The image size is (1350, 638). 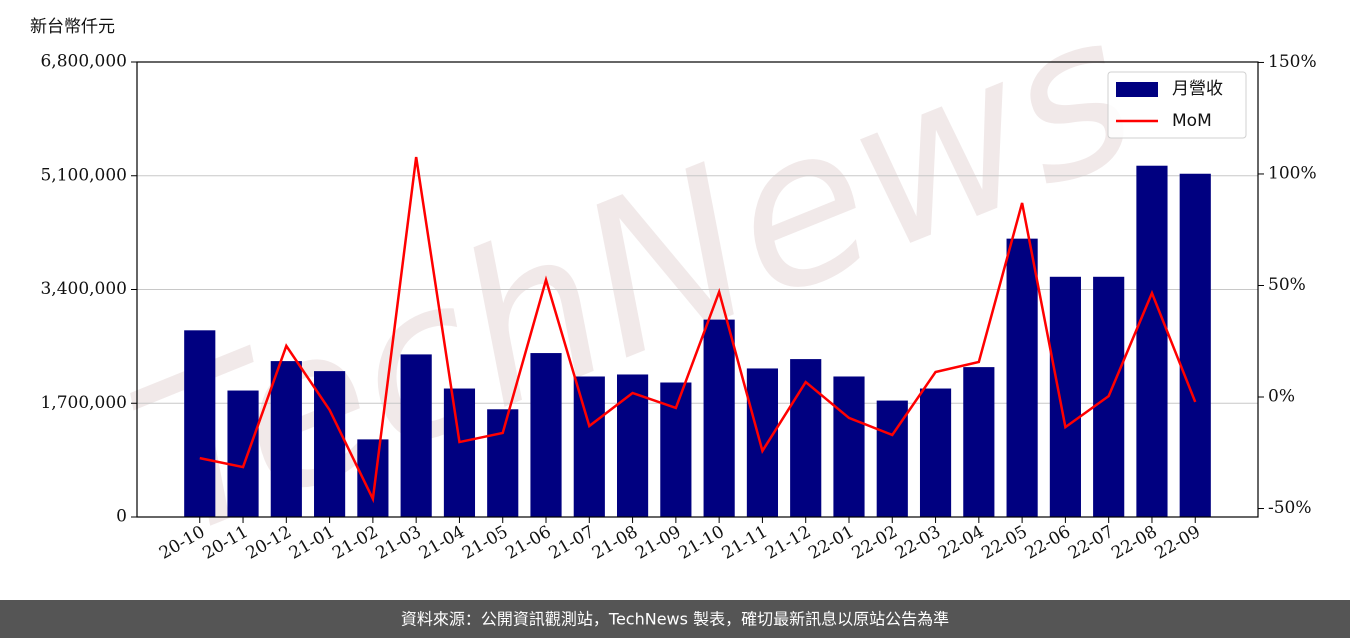 I want to click on y2-tick-label: 50%, so click(x=1287, y=285).